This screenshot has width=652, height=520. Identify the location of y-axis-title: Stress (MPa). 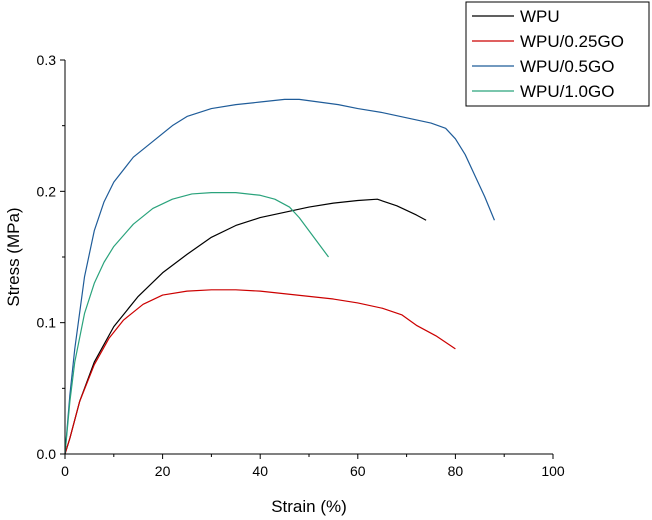
(13, 256).